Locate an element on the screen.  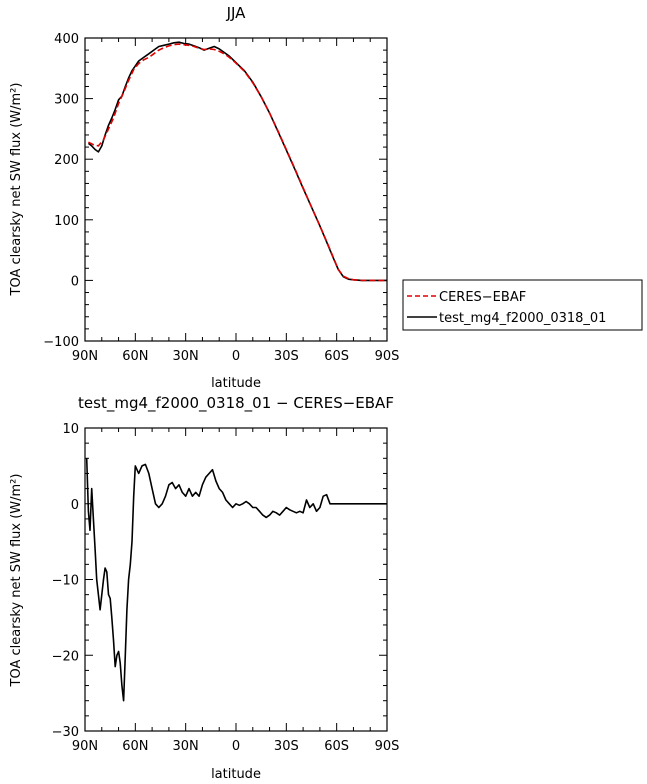
legend-label-test: test_mg4_f2000_0318_01 is located at coordinates (522, 318).